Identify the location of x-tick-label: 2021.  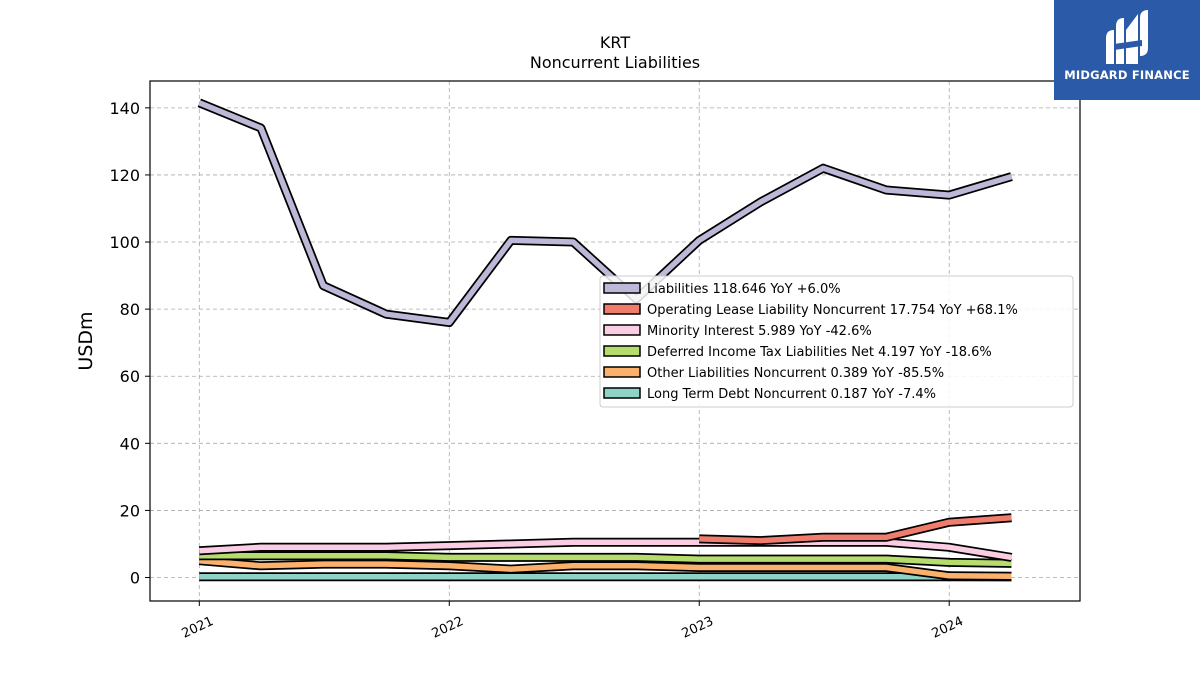
(198, 628).